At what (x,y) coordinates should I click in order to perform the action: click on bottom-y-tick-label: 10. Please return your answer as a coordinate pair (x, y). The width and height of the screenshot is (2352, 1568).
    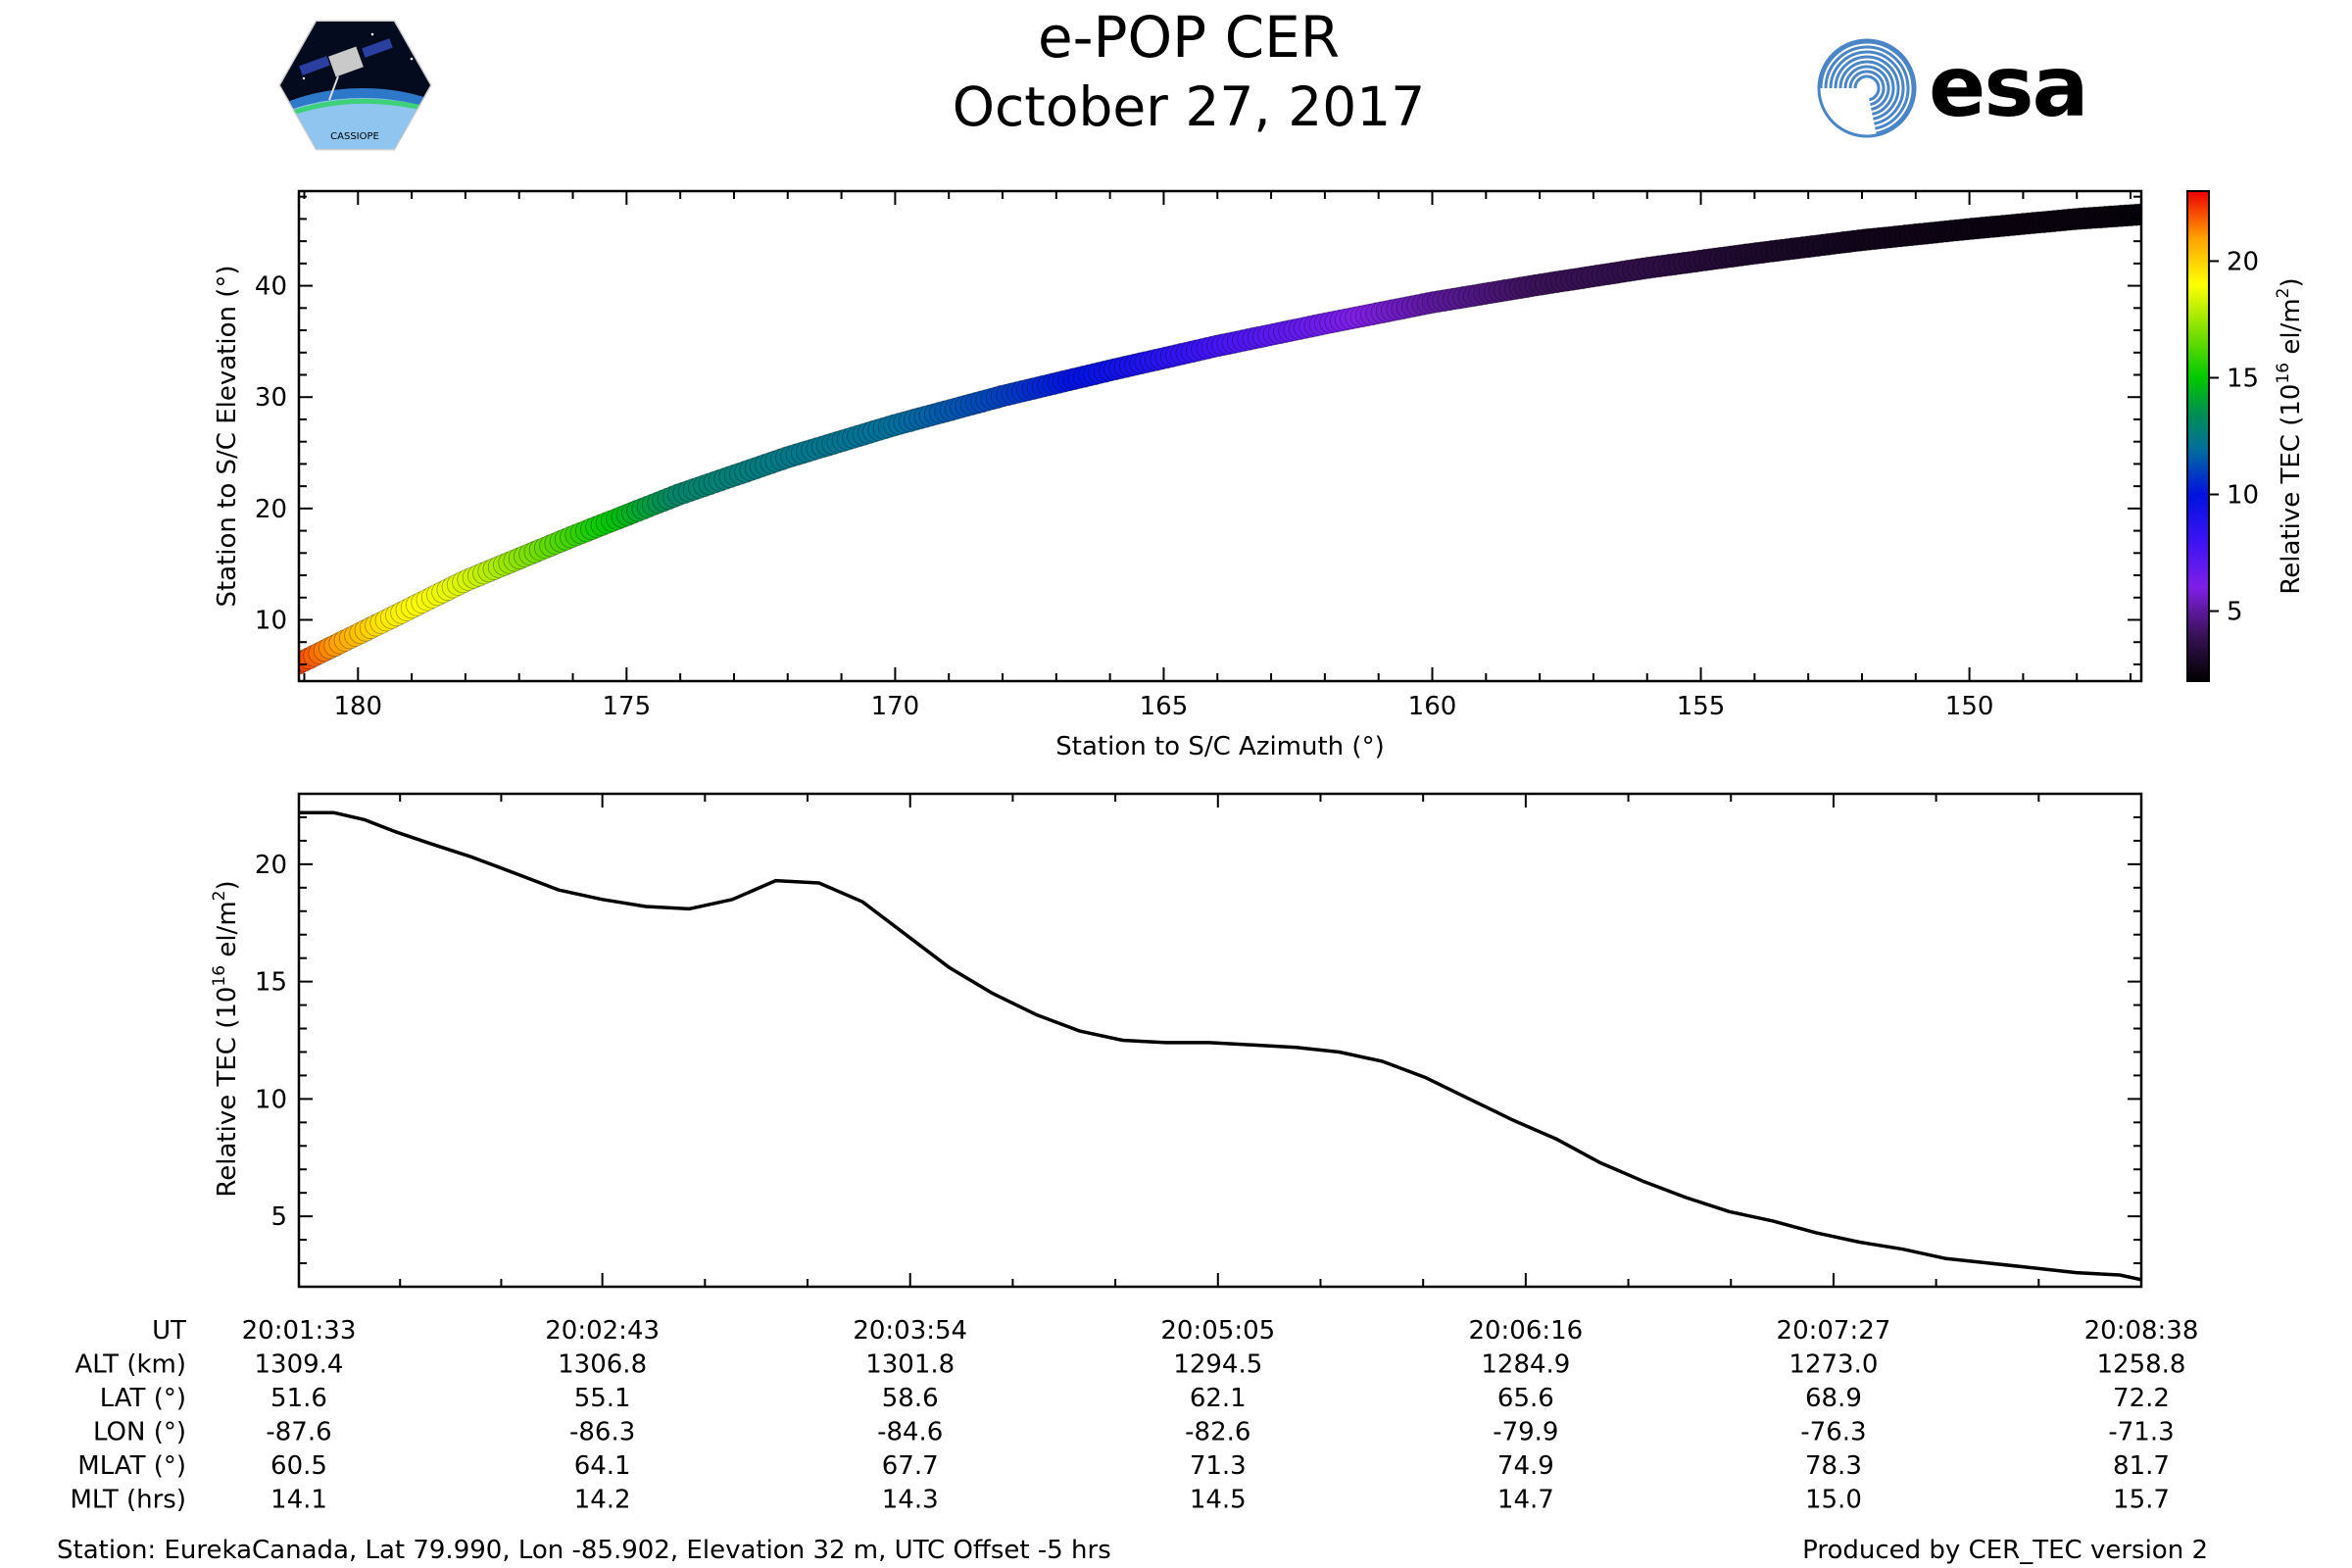
    Looking at the image, I should click on (271, 1099).